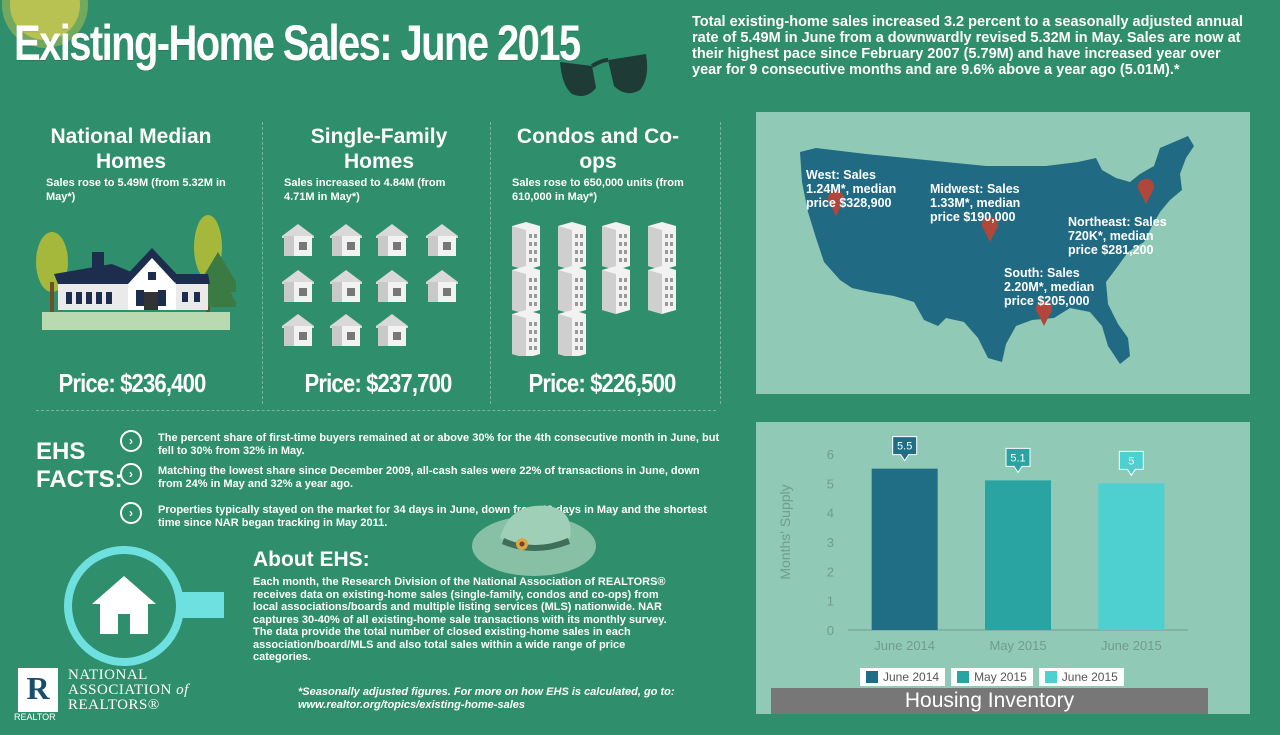 This screenshot has height=735, width=1280. What do you see at coordinates (1111, 236) in the screenshot?
I see `region-northeast-line2: 720K*, median` at bounding box center [1111, 236].